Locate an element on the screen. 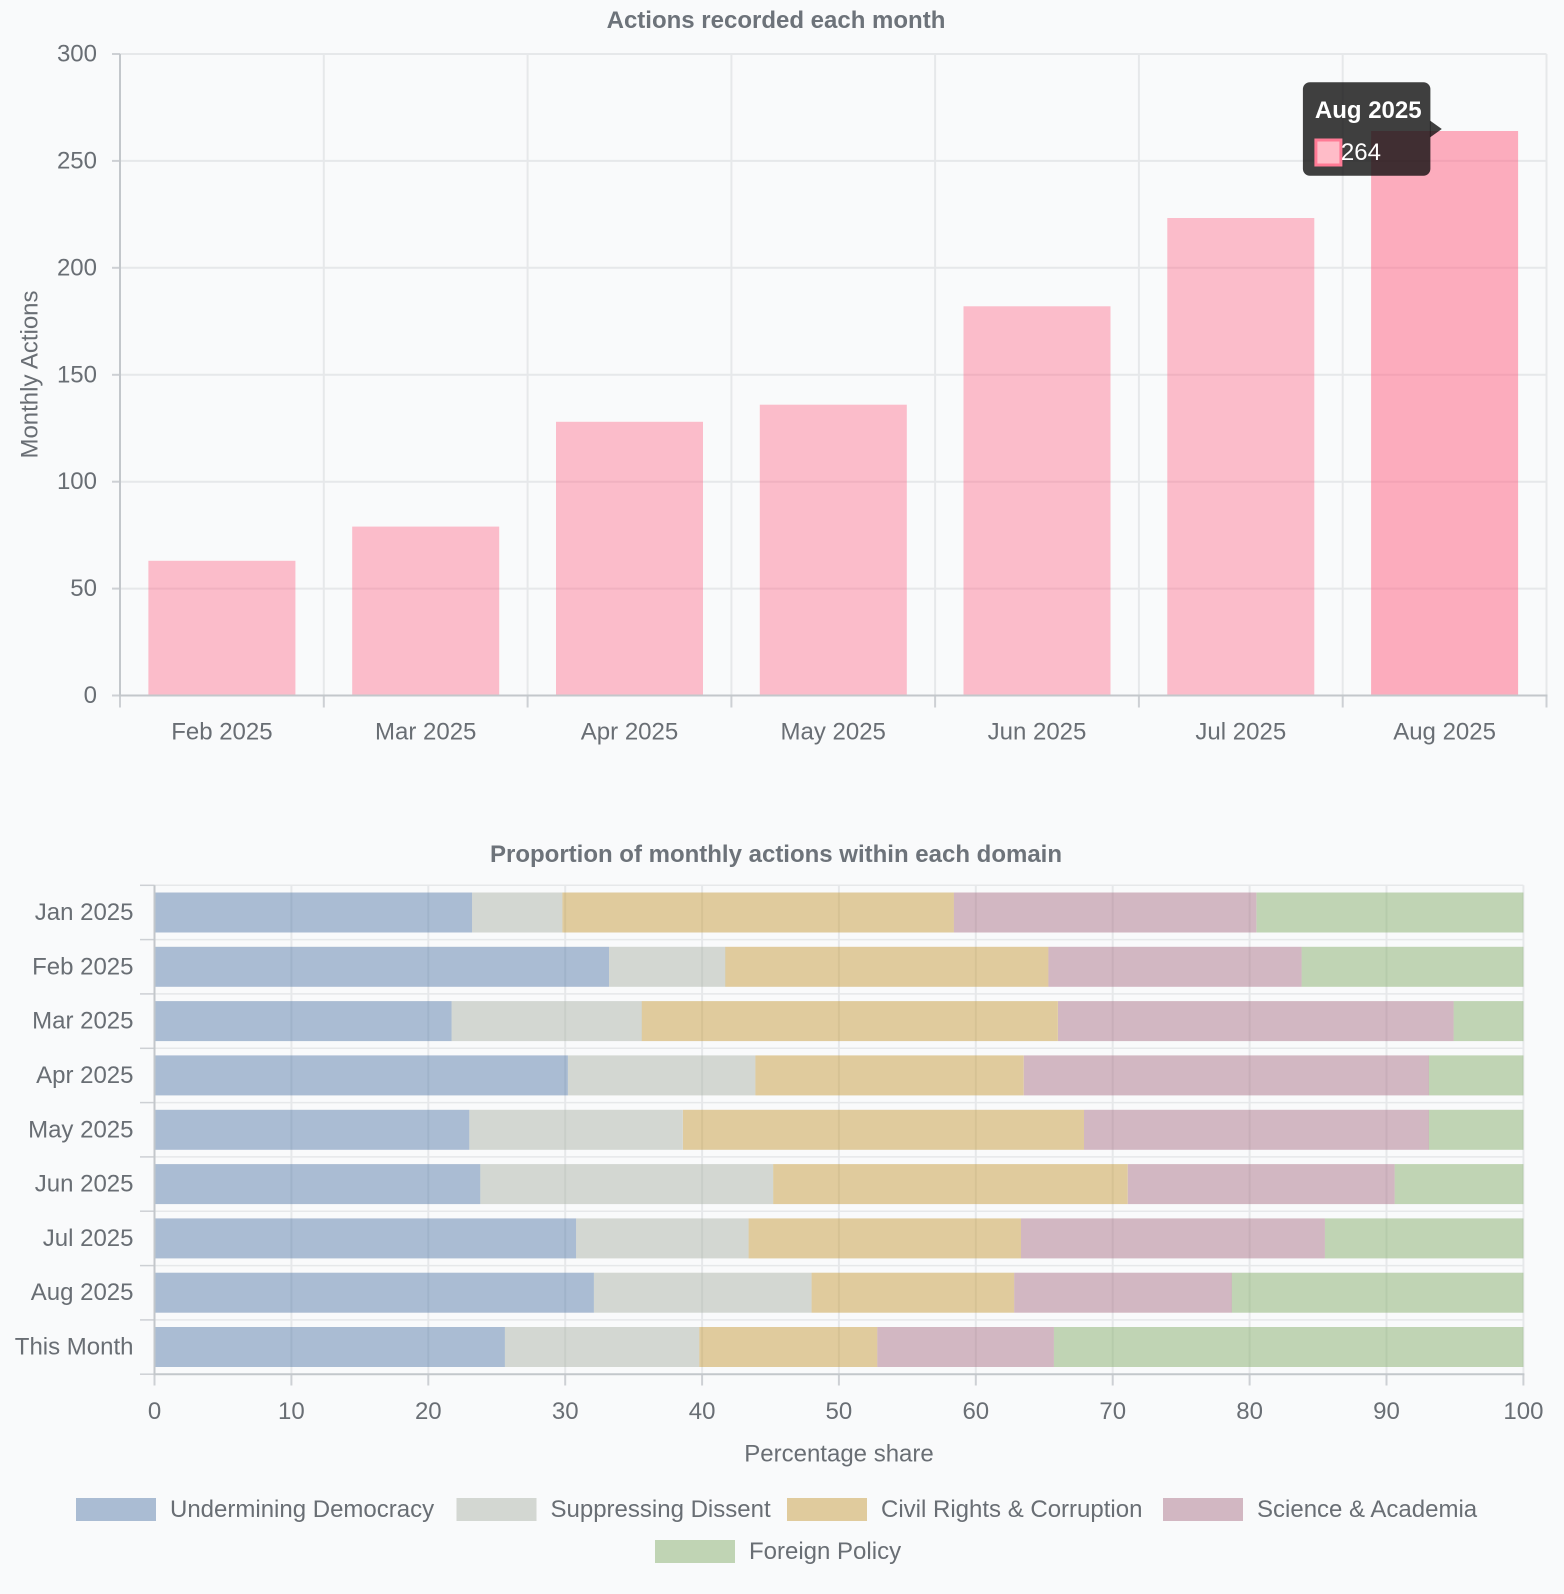  svg-text: 250 is located at coordinates (77, 160).